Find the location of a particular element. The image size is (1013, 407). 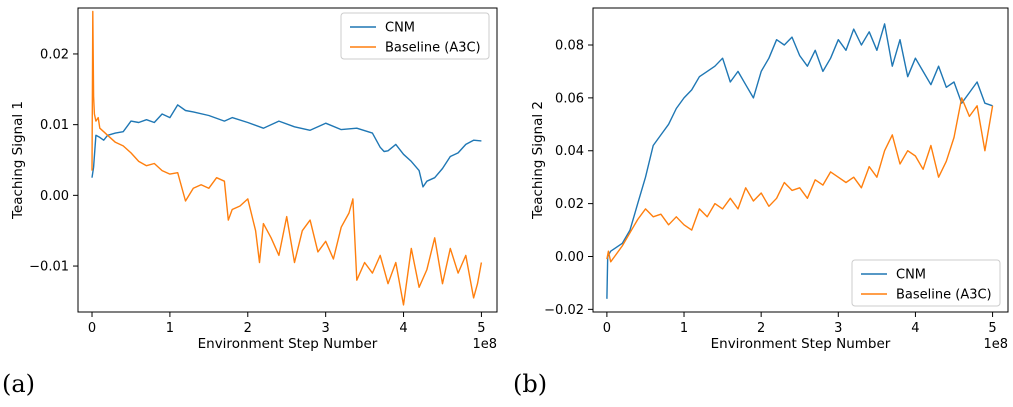

legend-label-baseline-b: Baseline (A3C) is located at coordinates (944, 295).